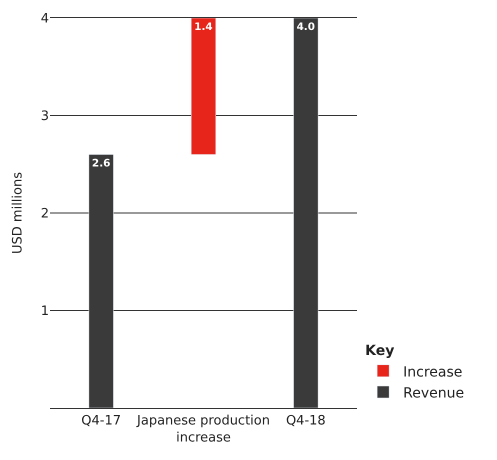  I want to click on data-label: 1.4, so click(203, 26).